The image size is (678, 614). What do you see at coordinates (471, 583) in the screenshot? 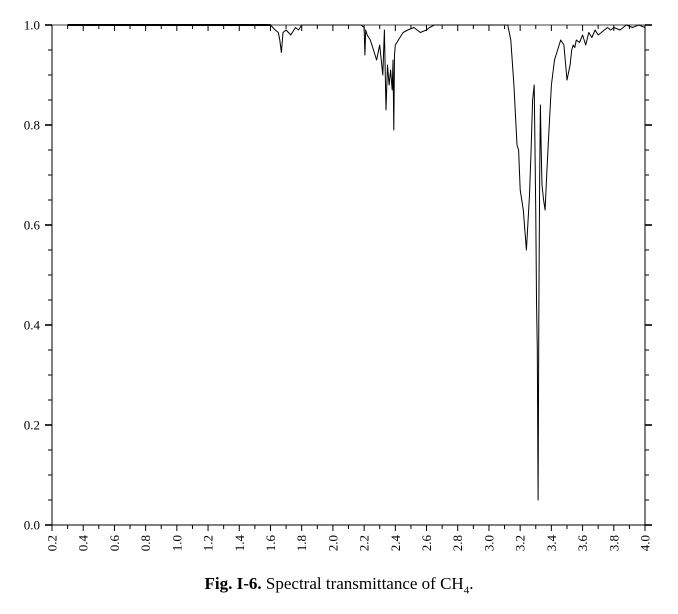
I see `caption-suffix: .` at bounding box center [471, 583].